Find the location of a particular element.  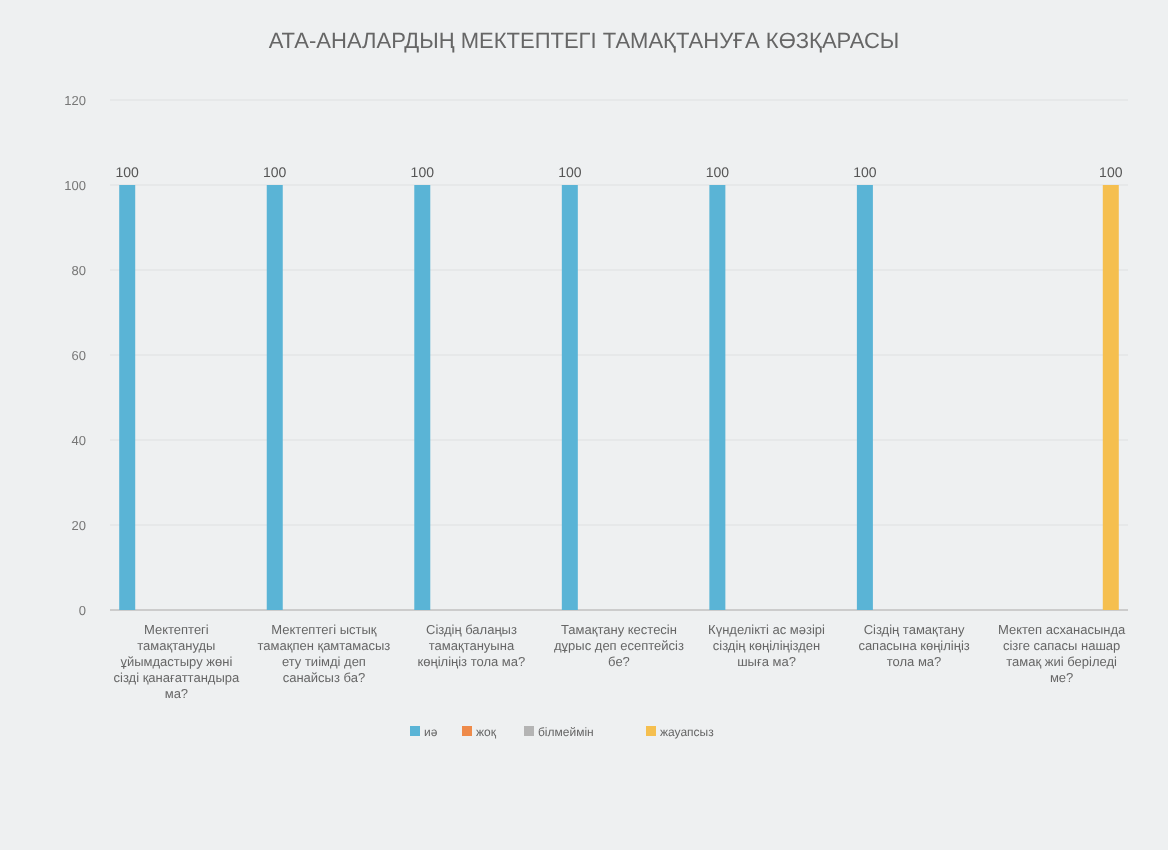

chart-title: АТА-АНАЛАРДЫҢ МЕКТЕПТЕГІ ТАМАҚТАНУҒА КӨЗҚАРАСЫ is located at coordinates (584, 42).